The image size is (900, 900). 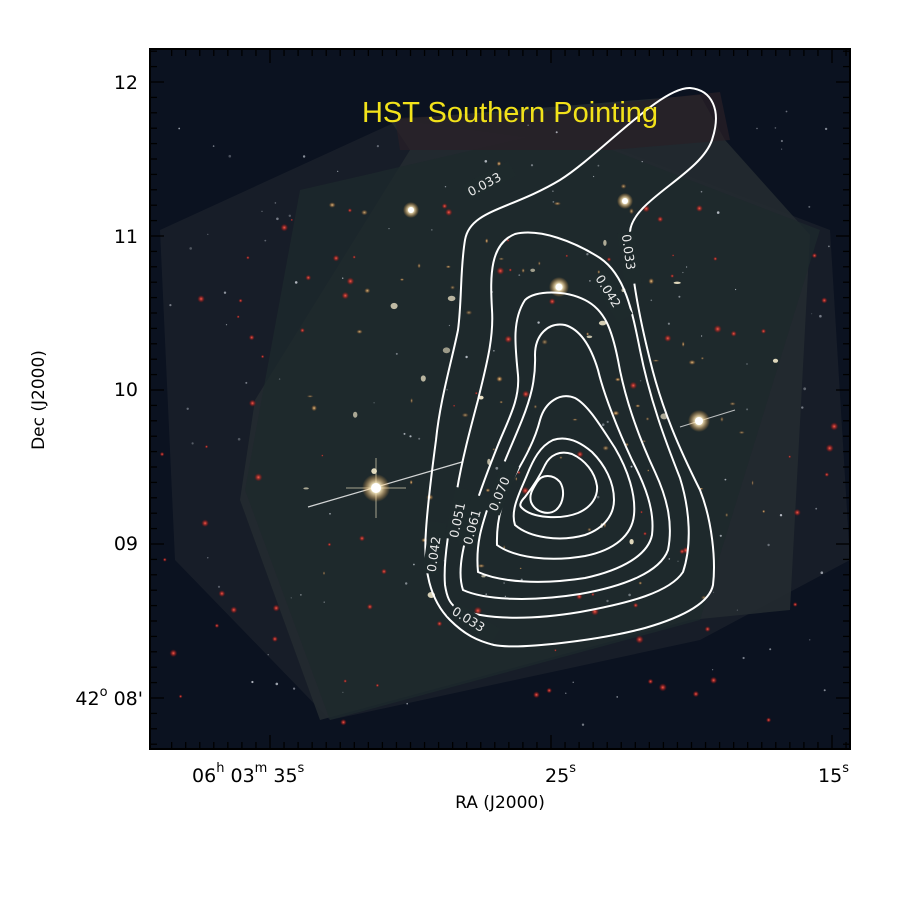 I want to click on bright-star-right, so click(x=707, y=420).